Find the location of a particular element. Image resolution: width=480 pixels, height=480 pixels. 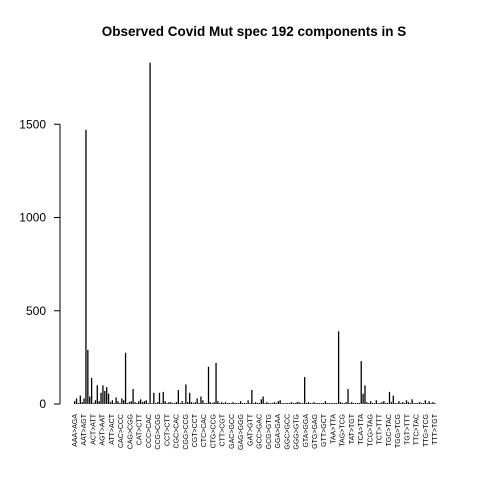

x-tick-label: CAC>CCC is located at coordinates (121, 431).